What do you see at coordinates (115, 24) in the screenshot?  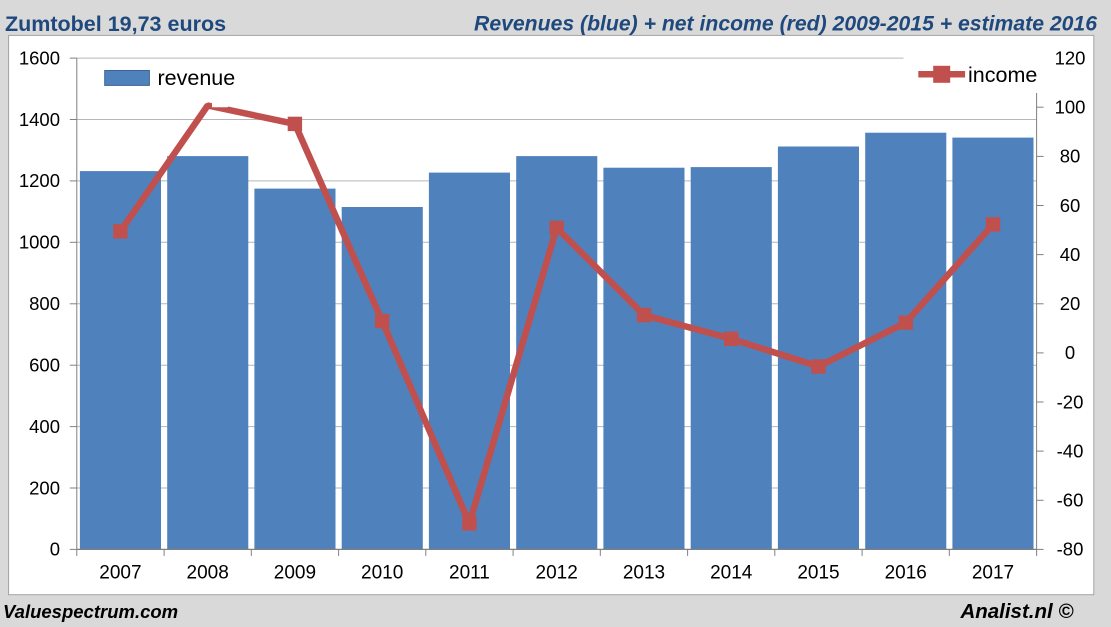 I see `svg-text: Zumtobel 19,73 euros` at bounding box center [115, 24].